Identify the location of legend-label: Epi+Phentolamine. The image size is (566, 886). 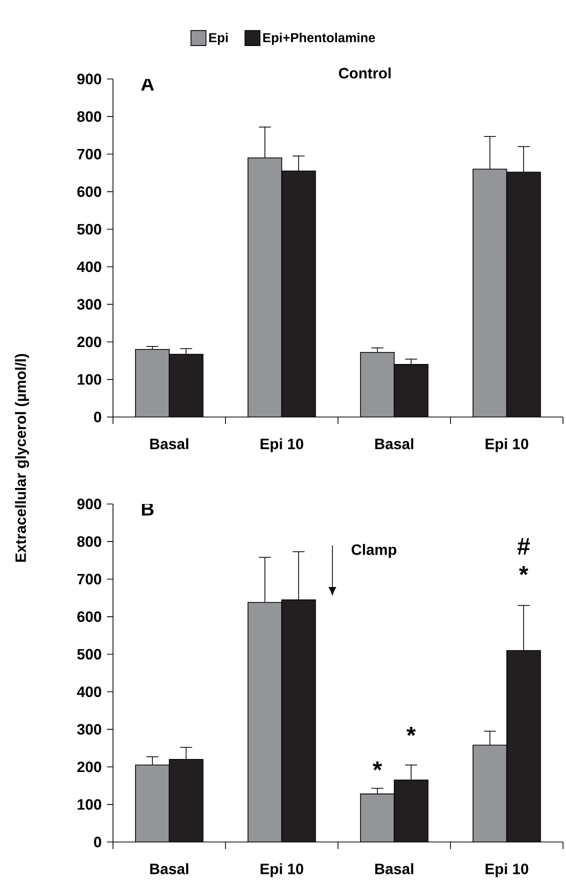
(319, 38).